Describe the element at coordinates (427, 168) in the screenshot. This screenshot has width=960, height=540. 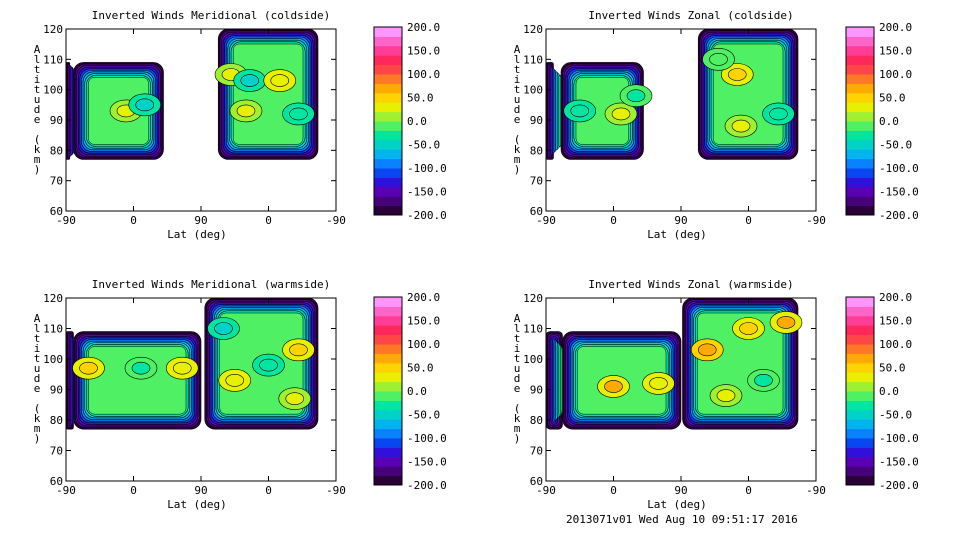
I see `colorbar-label: -100.0` at that location.